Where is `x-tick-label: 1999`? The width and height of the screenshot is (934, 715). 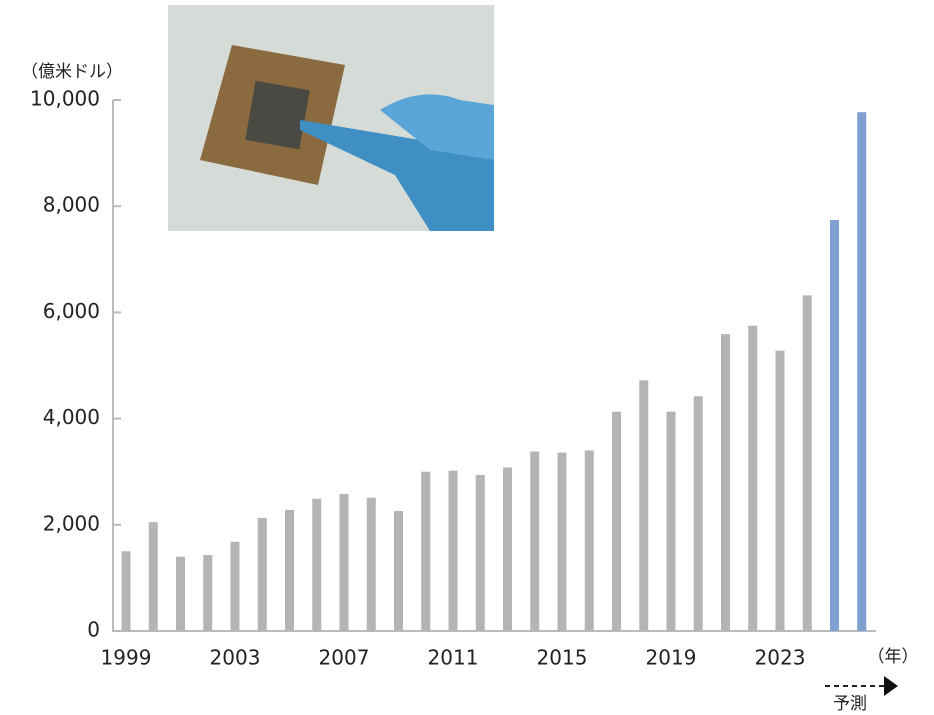 x-tick-label: 1999 is located at coordinates (126, 658).